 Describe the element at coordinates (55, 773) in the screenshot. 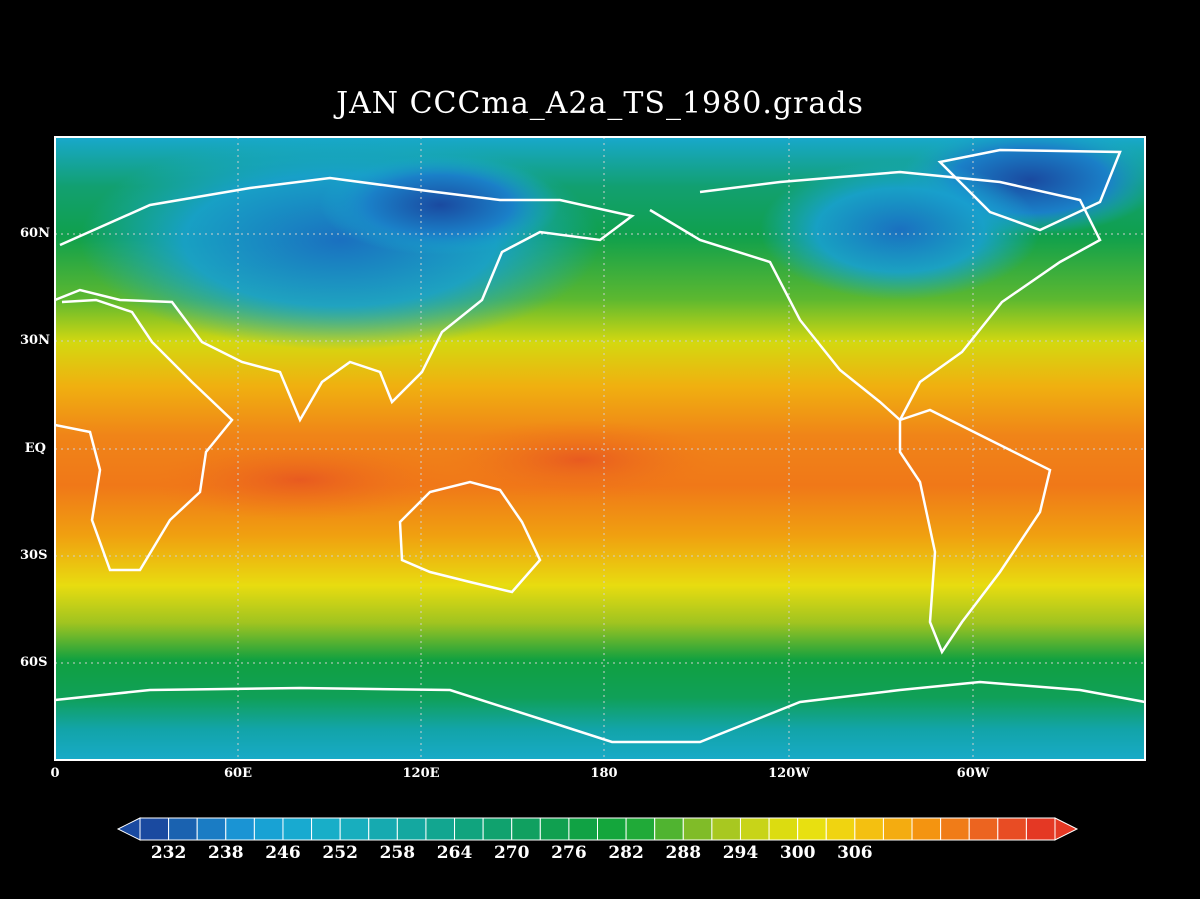

I see `lon-label-0: 0` at that location.